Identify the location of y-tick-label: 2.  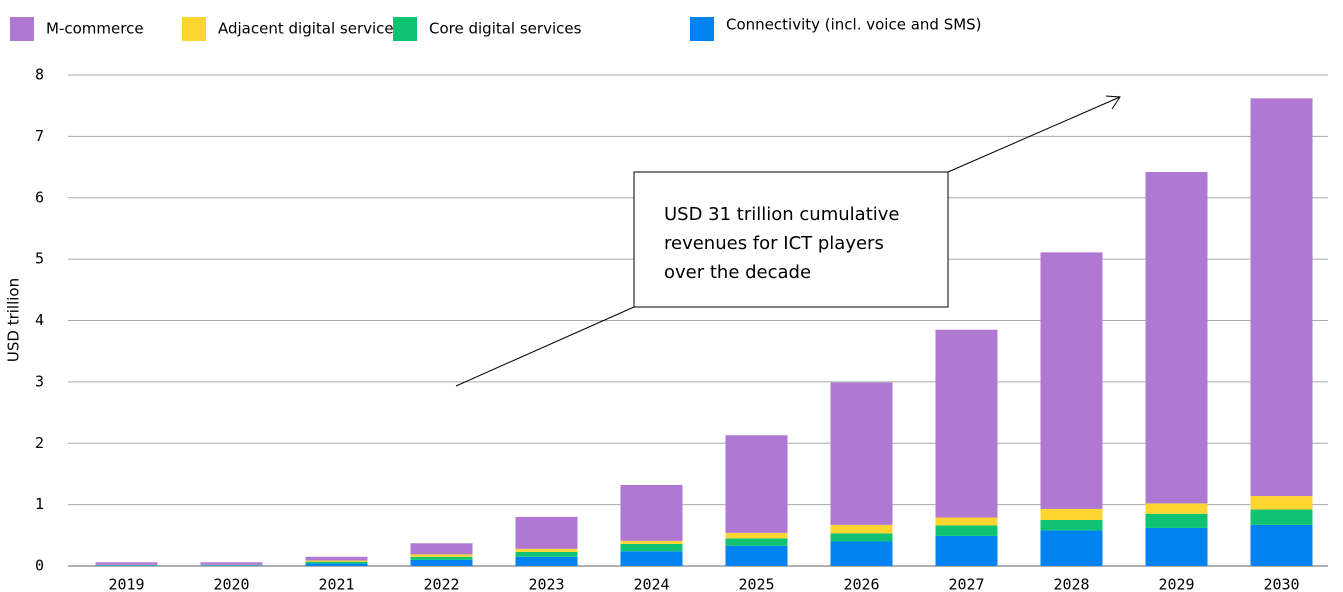
(39, 443).